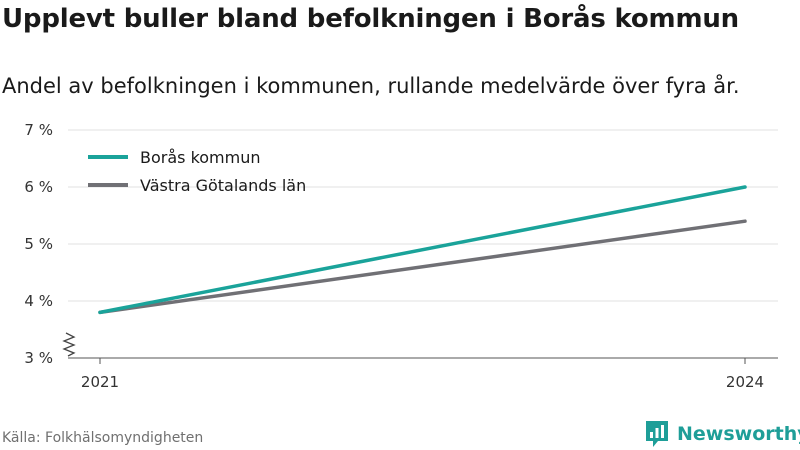  What do you see at coordinates (100, 382) in the screenshot?
I see `x-tick-label: 2021` at bounding box center [100, 382].